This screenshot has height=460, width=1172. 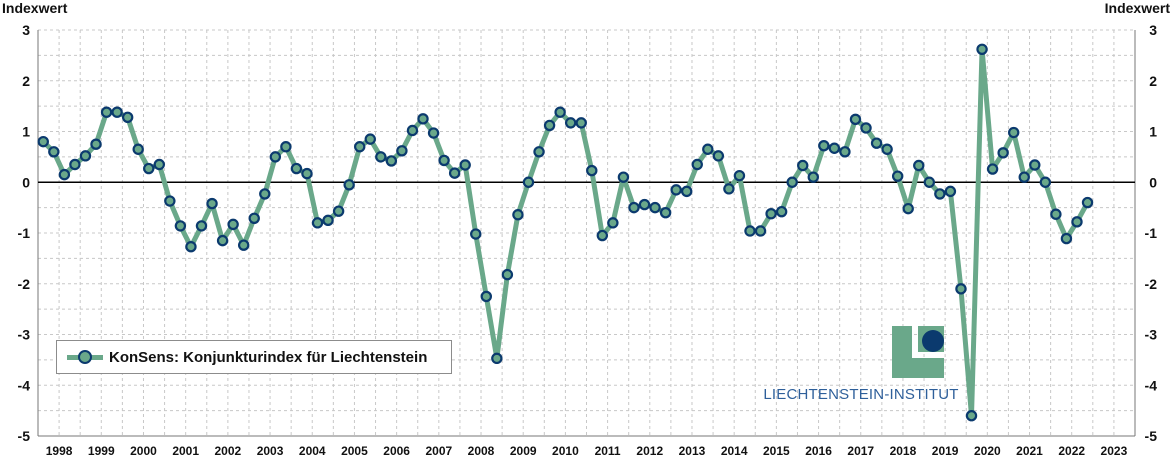 I want to click on x-tick-label: 2006, so click(x=396, y=451).